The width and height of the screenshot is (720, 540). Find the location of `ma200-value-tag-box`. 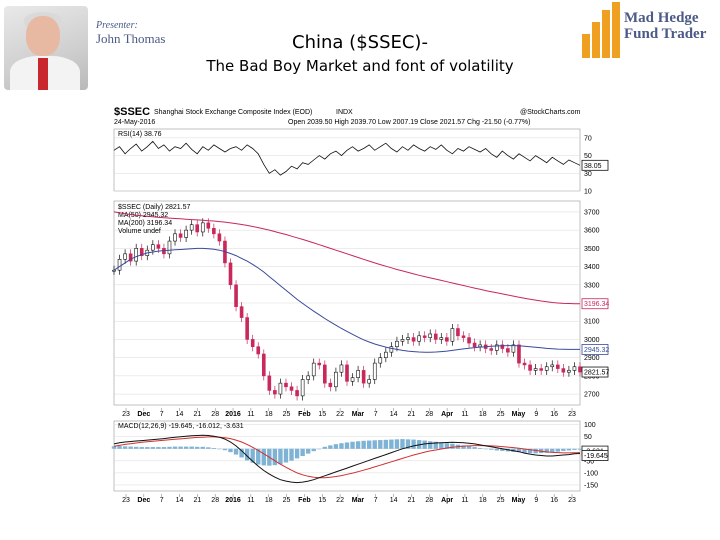

ma200-value-tag-box is located at coordinates (595, 304).